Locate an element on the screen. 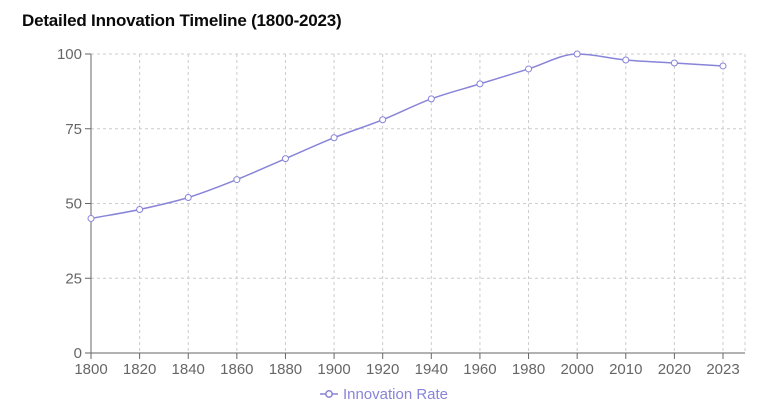 The image size is (768, 417). x-tick-label: 1920 is located at coordinates (382, 369).